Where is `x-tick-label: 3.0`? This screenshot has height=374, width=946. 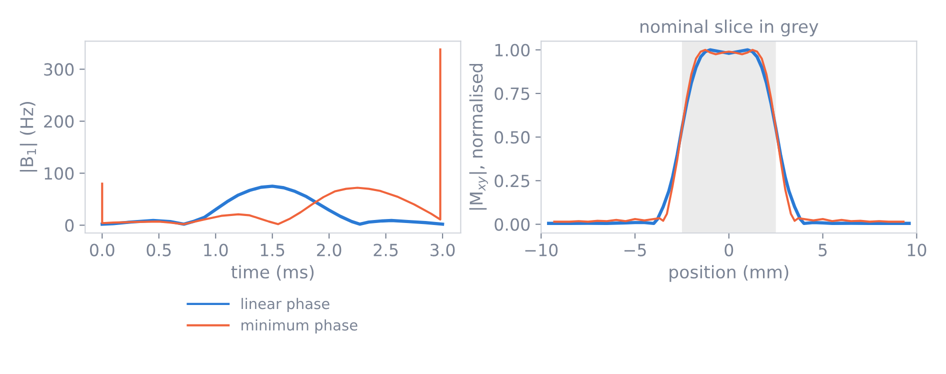 x-tick-label: 3.0 is located at coordinates (442, 250).